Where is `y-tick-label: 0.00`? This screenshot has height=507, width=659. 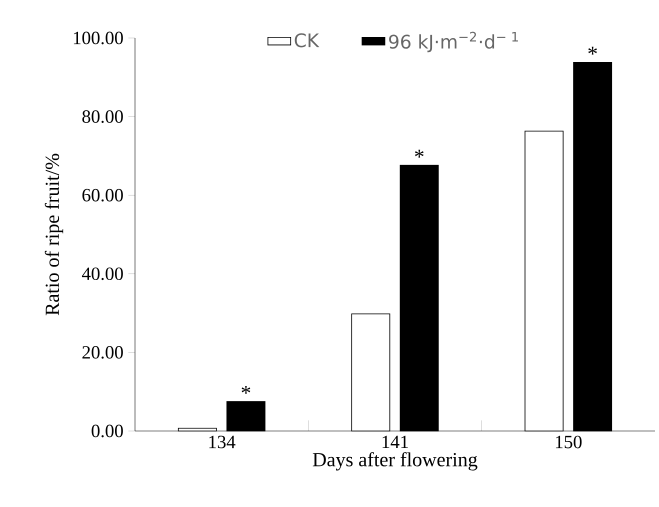 y-tick-label: 0.00 is located at coordinates (107, 431).